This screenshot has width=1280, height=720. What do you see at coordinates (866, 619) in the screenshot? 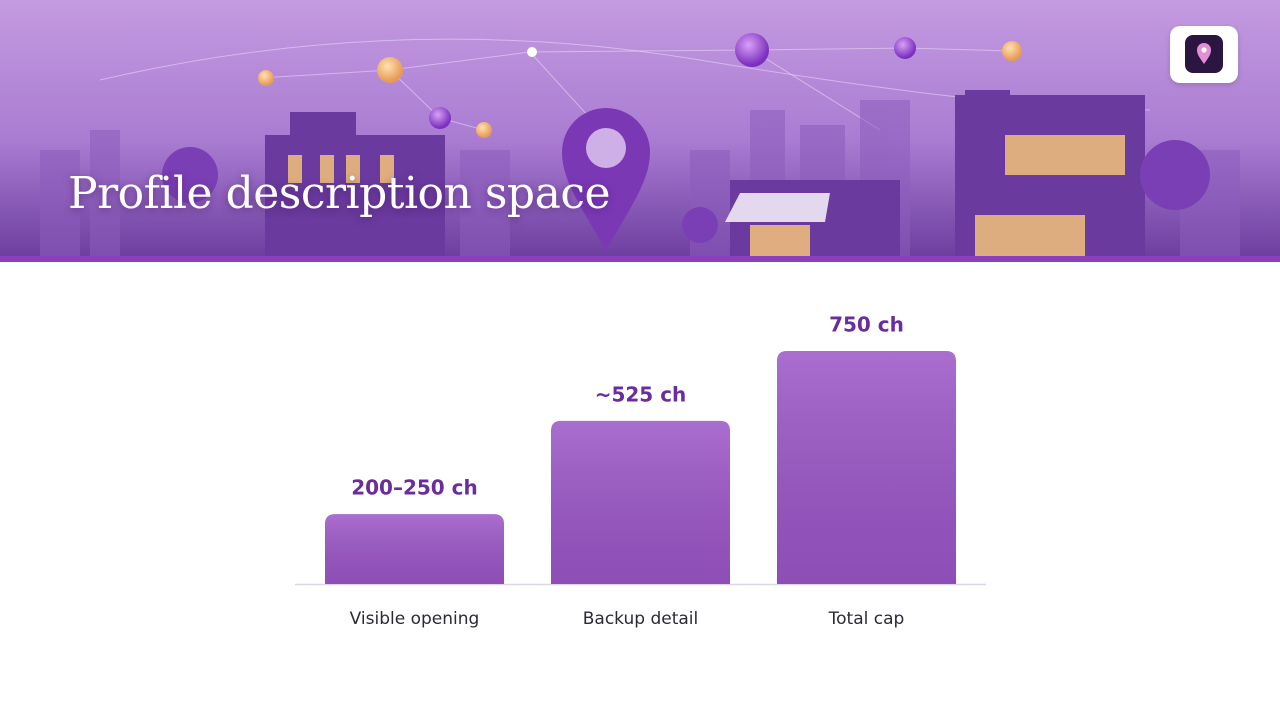
I see `category-label: Total cap` at bounding box center [866, 619].